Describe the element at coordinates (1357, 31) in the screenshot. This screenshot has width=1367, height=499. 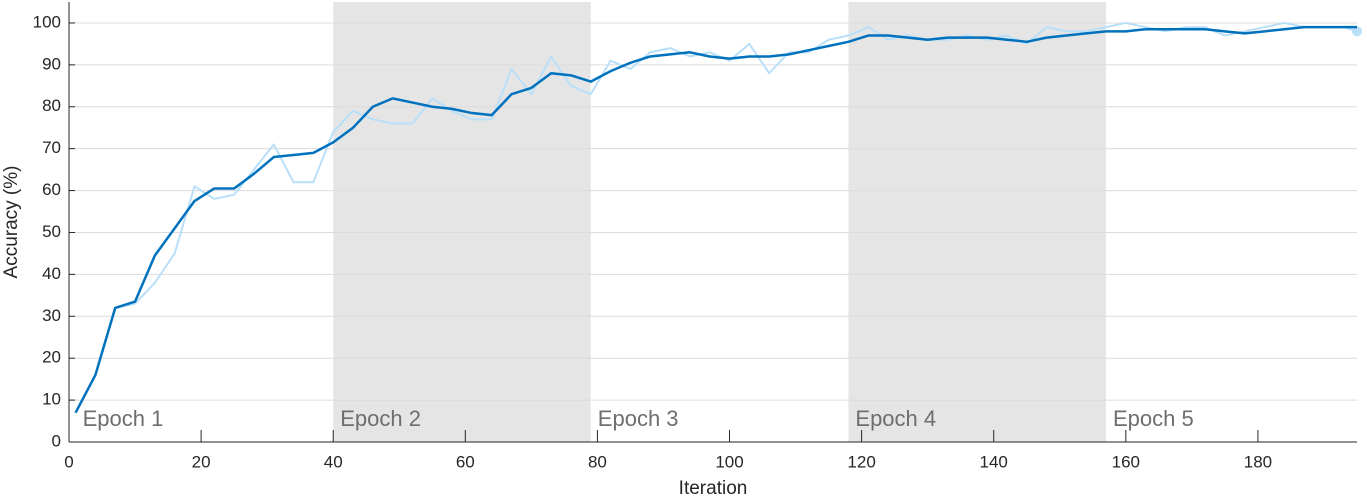
I see `last-point-marker` at that location.